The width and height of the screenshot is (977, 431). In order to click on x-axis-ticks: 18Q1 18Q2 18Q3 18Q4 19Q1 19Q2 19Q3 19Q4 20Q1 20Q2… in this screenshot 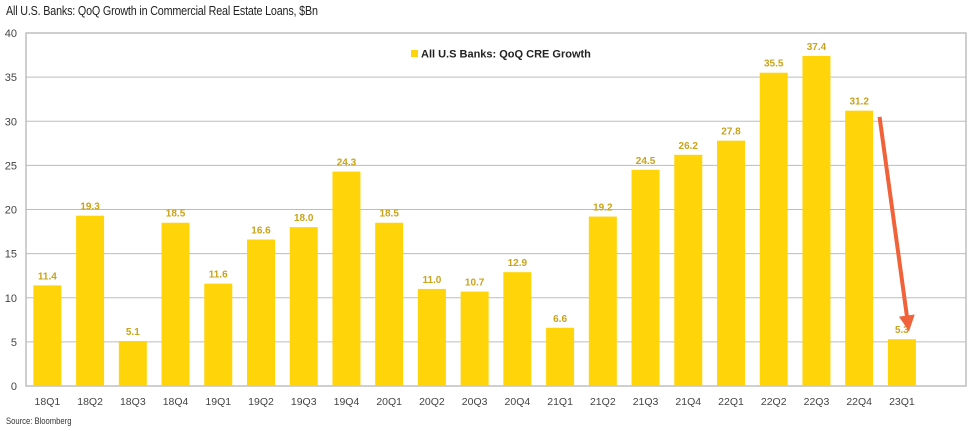, I will do `click(475, 402)`.